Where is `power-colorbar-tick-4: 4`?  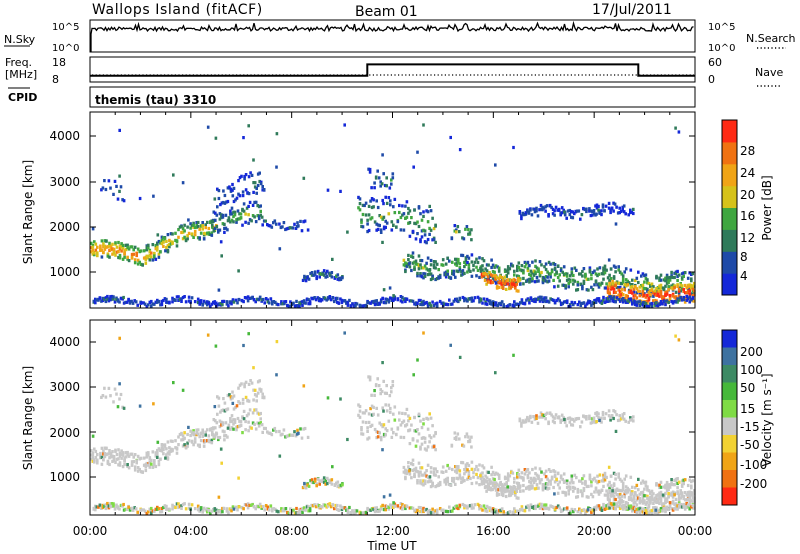 power-colorbar-tick-4: 4 is located at coordinates (744, 276).